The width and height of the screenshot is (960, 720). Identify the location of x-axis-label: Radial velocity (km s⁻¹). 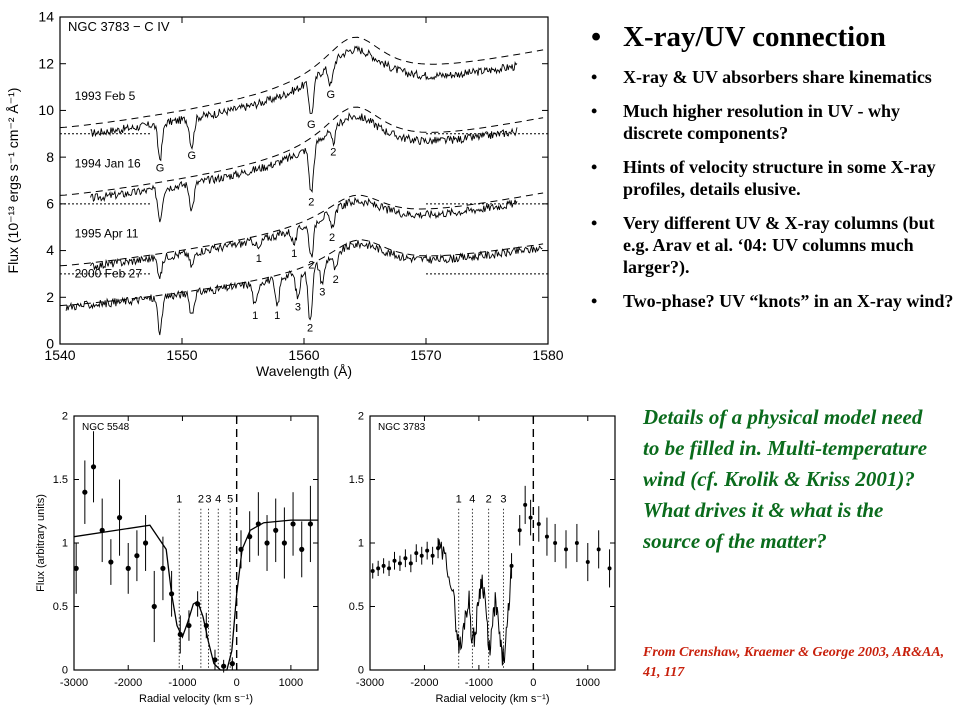
(493, 699).